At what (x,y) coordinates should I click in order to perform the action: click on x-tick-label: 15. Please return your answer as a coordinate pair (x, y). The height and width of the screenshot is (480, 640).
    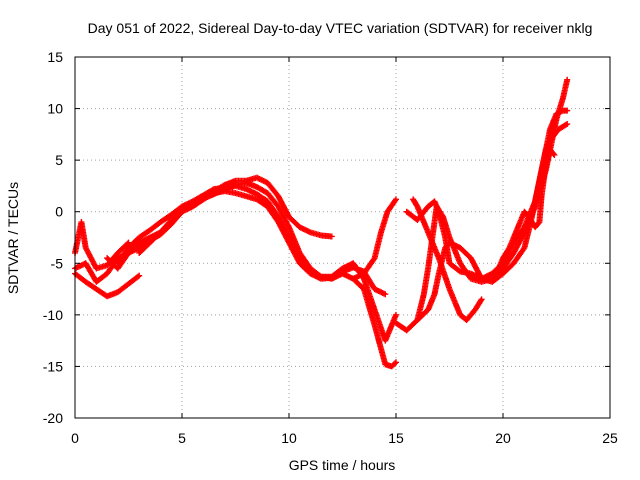
    Looking at the image, I should click on (396, 438).